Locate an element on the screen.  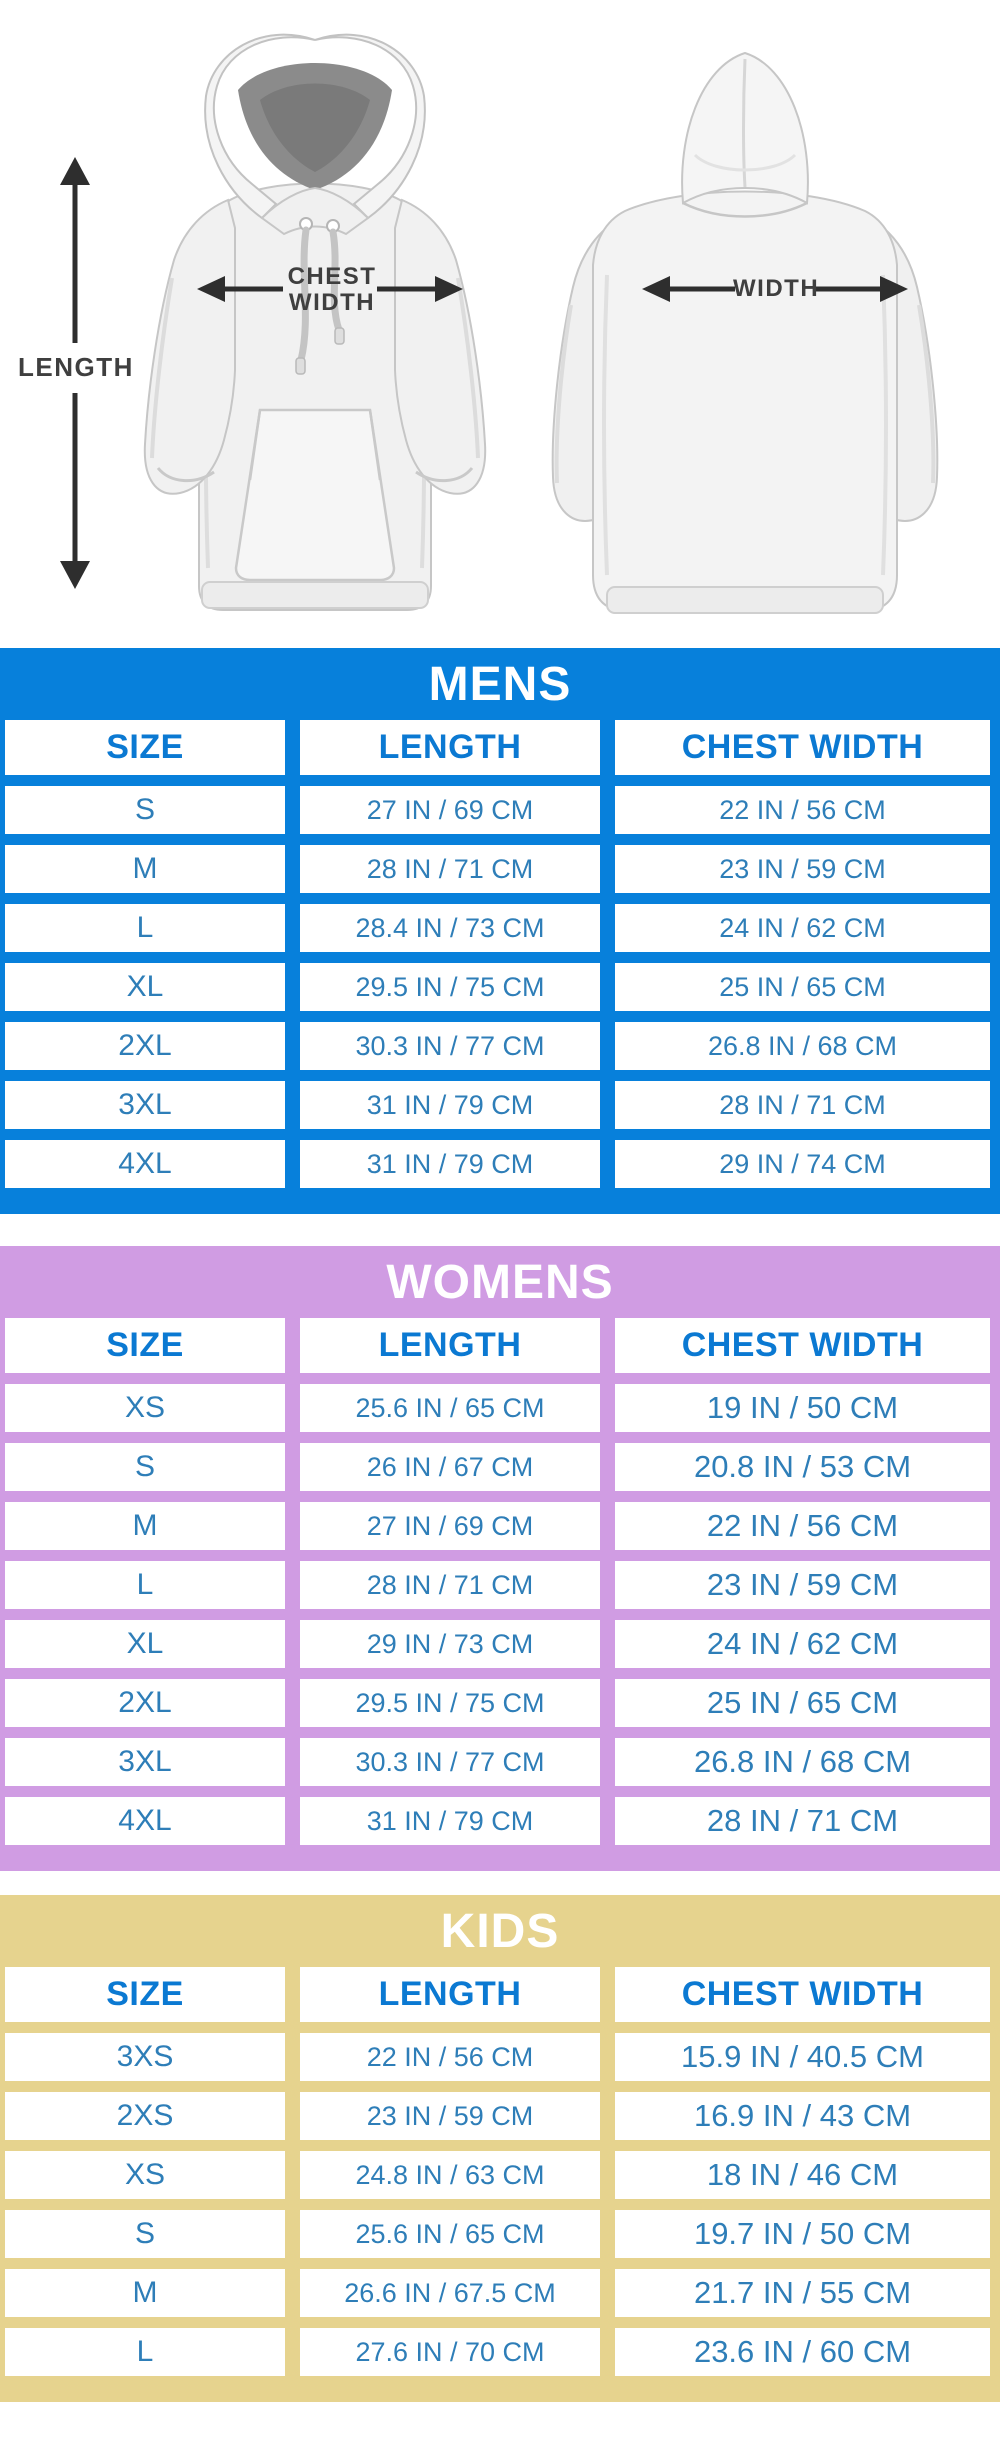
chest-width-label: CHEST WIDTH is located at coordinates (332, 290).